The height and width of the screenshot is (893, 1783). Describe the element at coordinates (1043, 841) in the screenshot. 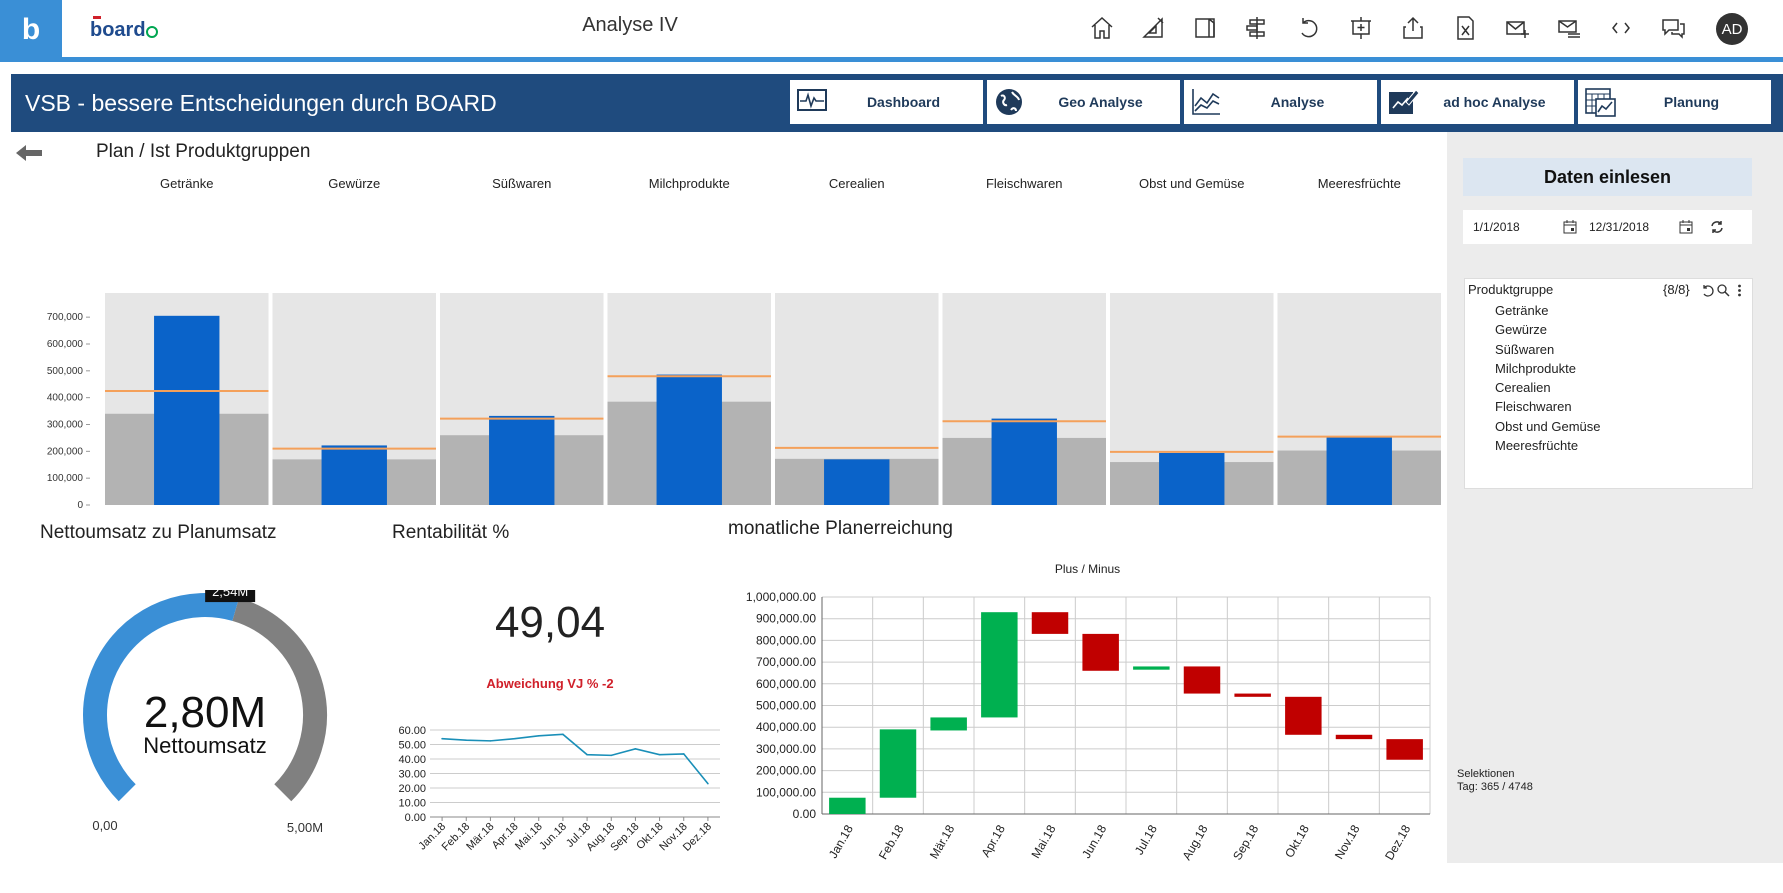

I see `x-tick-label: Mai.18` at that location.